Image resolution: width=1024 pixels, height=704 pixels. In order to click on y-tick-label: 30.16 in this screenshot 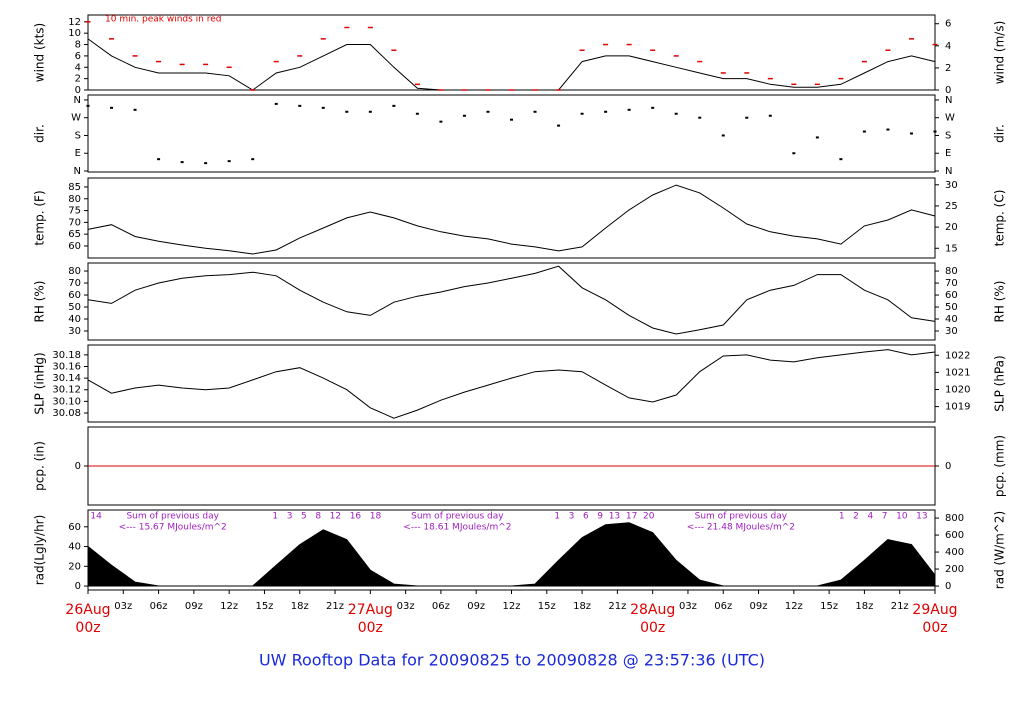, I will do `click(66, 367)`.